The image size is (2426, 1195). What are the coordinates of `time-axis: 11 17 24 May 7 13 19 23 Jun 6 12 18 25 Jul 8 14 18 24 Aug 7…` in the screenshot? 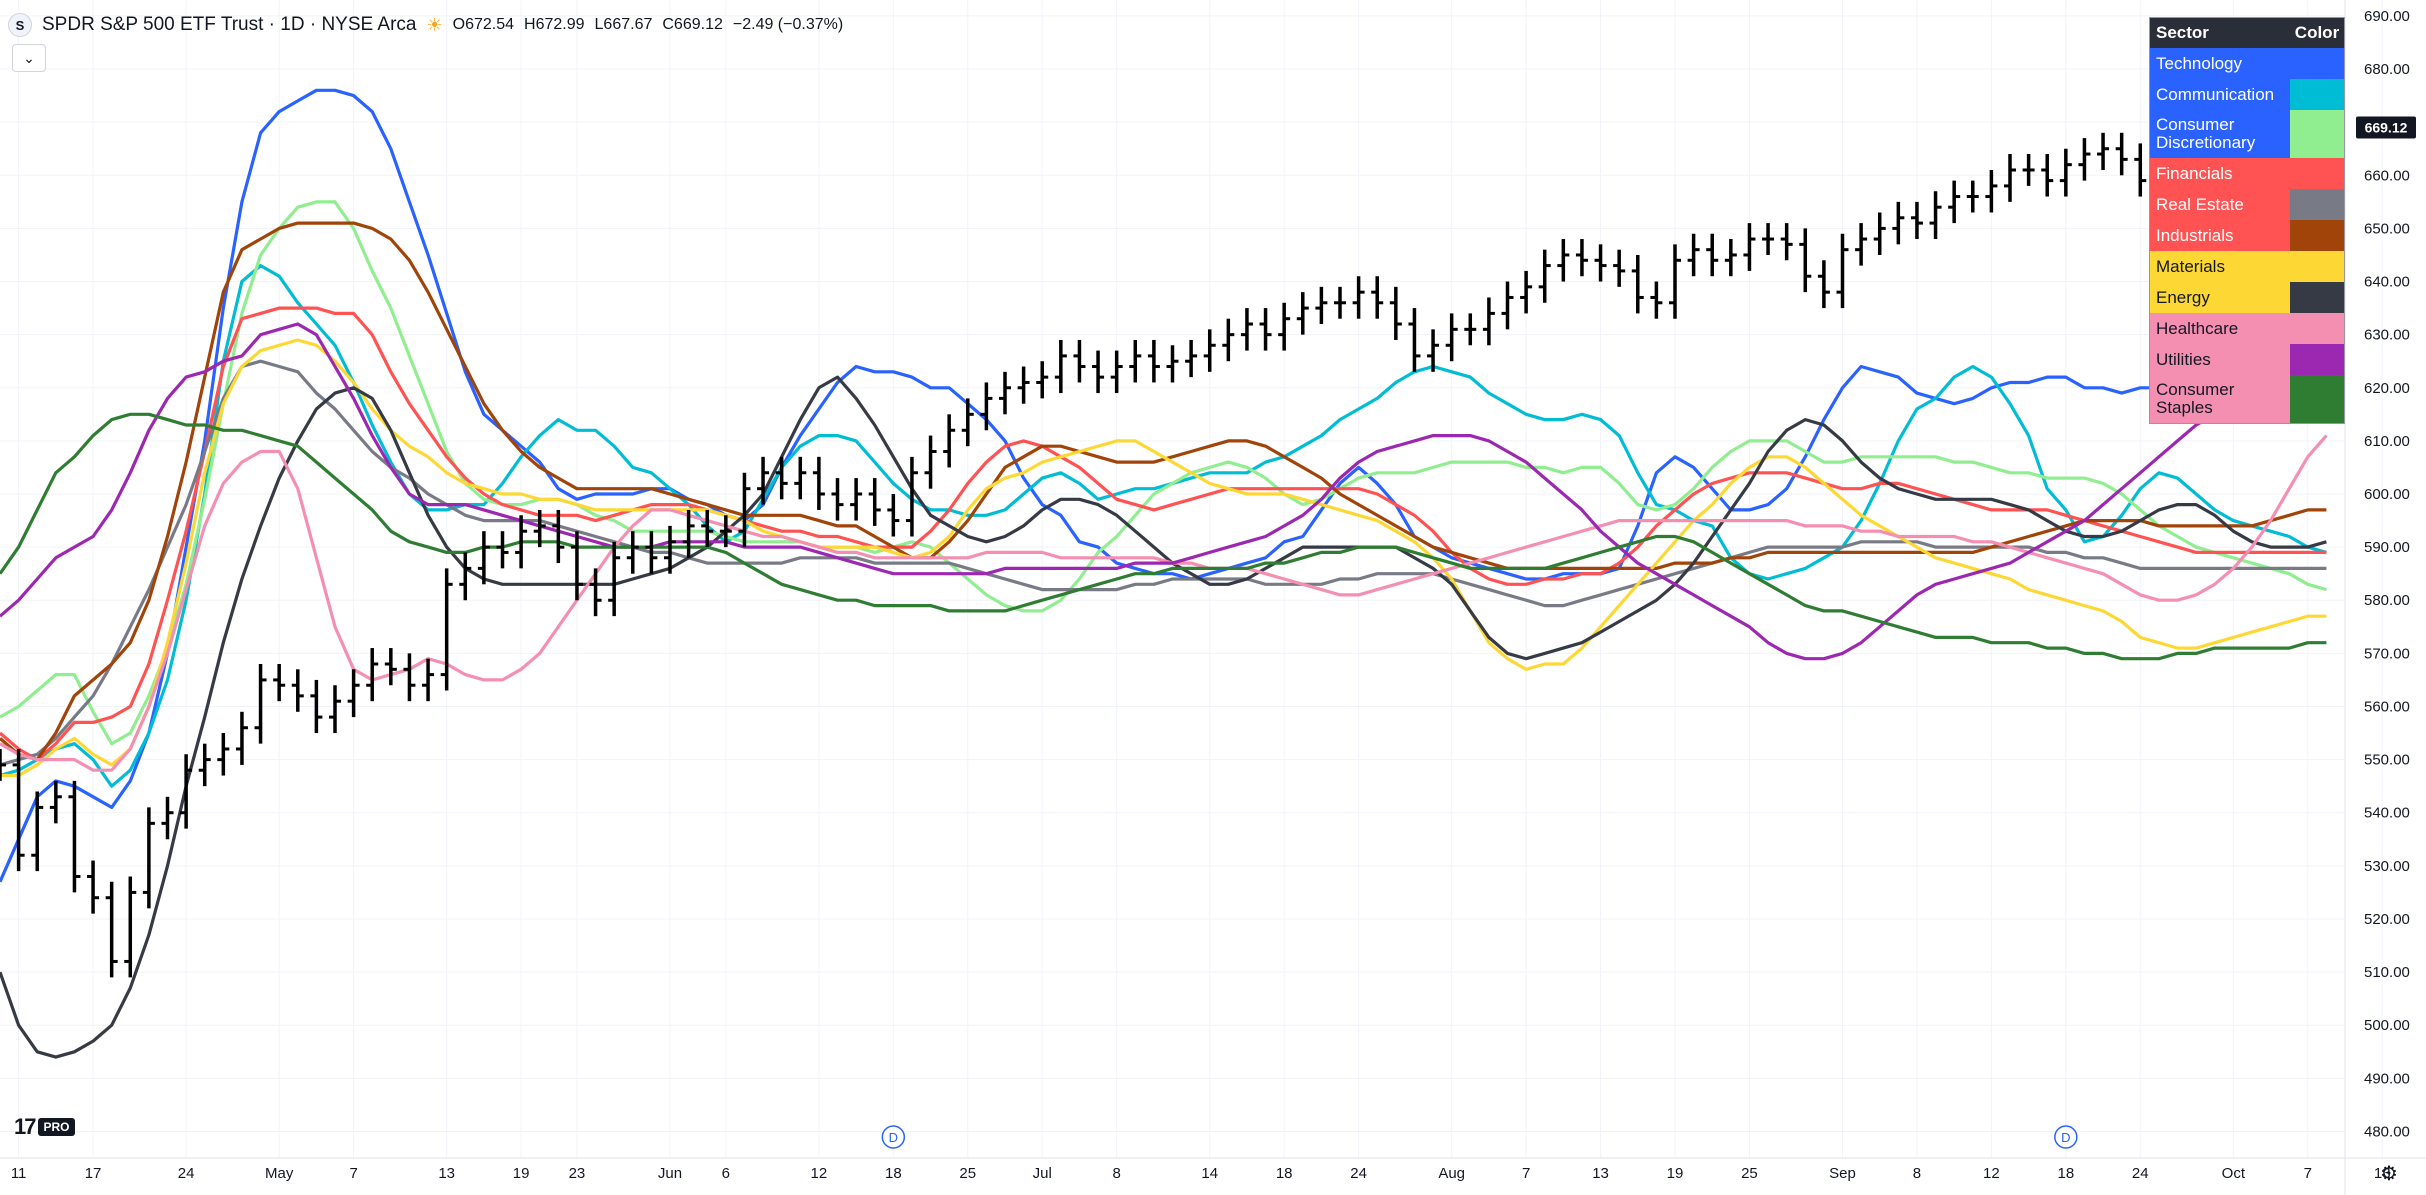 It's located at (1218, 1173).